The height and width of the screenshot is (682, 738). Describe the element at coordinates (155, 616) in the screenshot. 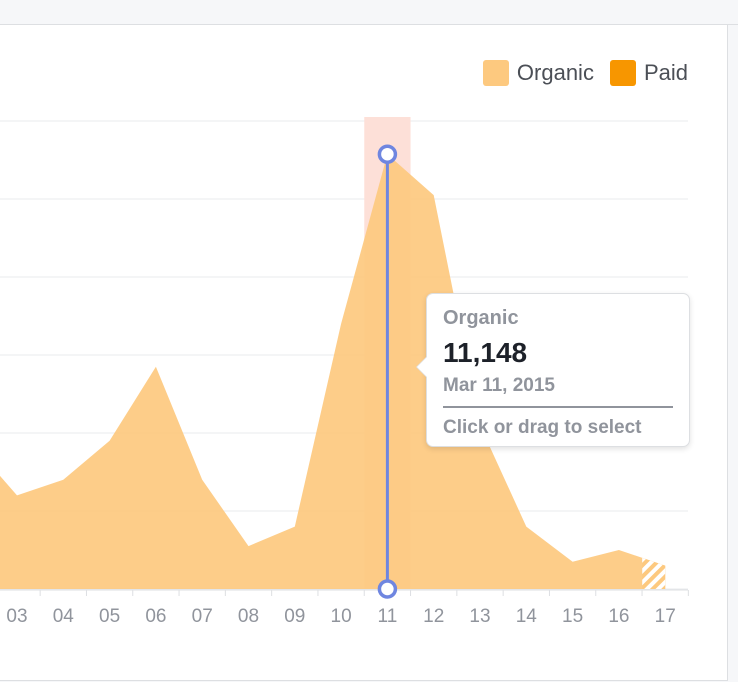

I see `x-tick-label: 06` at that location.